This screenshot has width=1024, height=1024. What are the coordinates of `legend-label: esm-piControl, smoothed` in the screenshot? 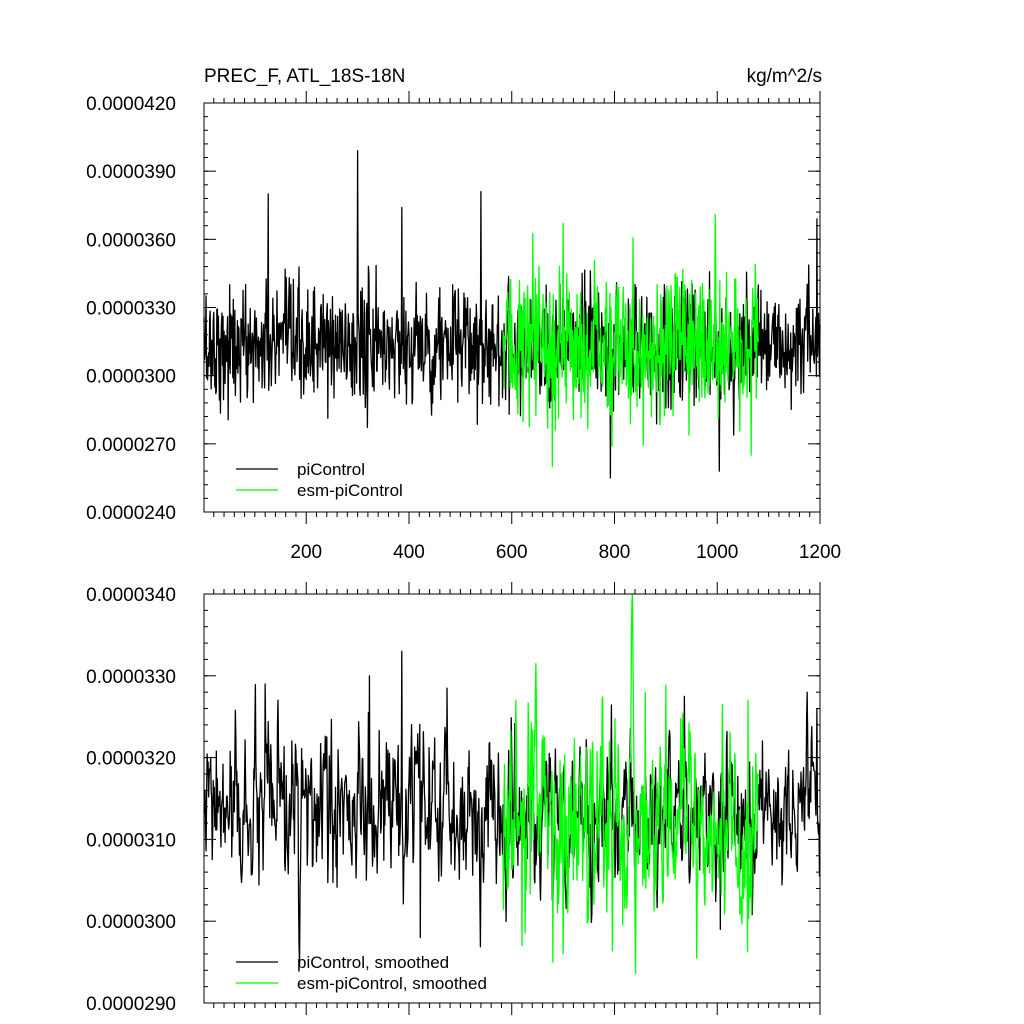 It's located at (392, 983).